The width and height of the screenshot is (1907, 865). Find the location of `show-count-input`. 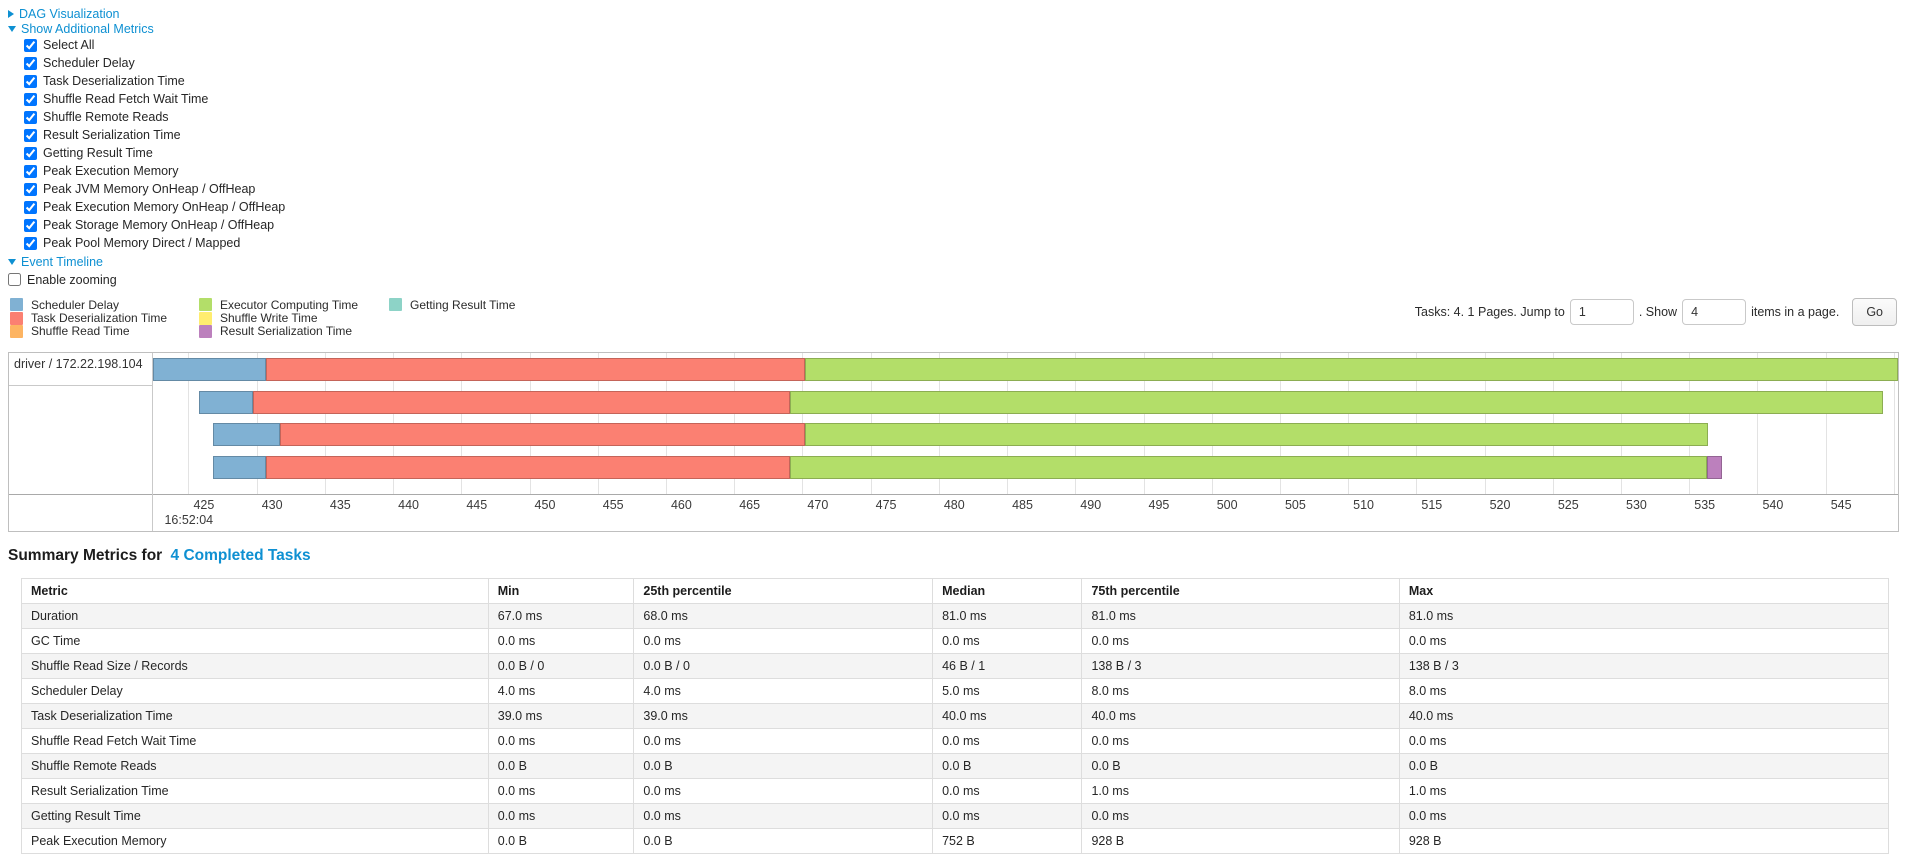

show-count-input is located at coordinates (1714, 312).